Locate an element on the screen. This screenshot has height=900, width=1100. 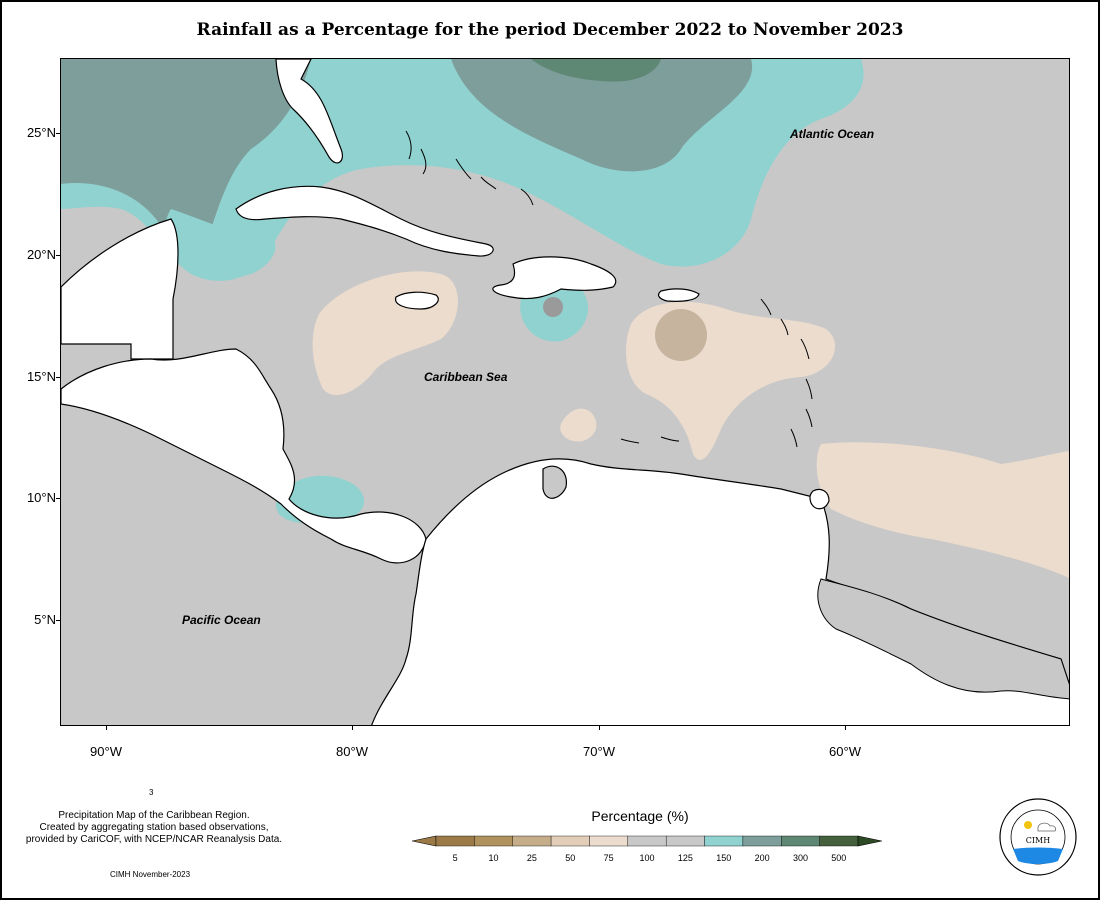
legend-label-150: 150 is located at coordinates (724, 858).